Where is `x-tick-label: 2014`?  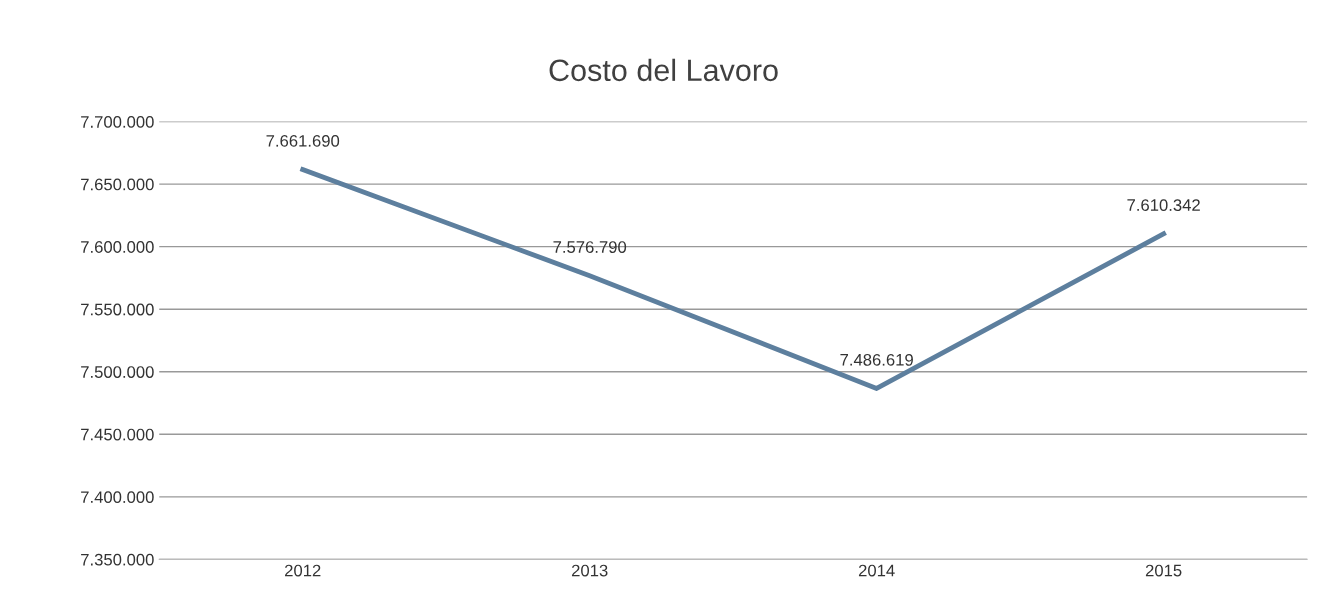
x-tick-label: 2014 is located at coordinates (876, 570).